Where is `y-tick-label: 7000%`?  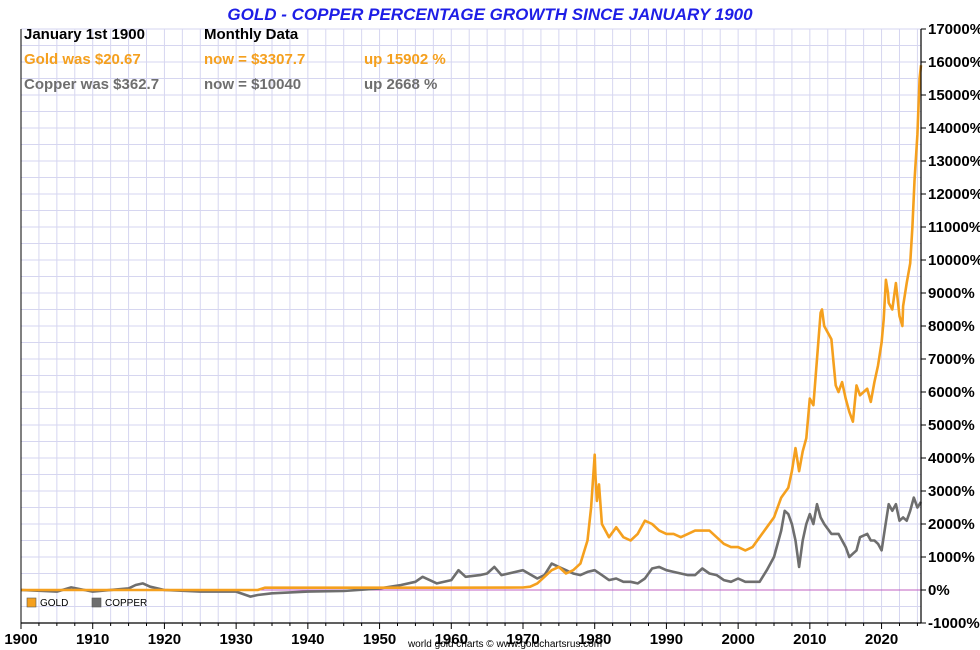 y-tick-label: 7000% is located at coordinates (951, 359).